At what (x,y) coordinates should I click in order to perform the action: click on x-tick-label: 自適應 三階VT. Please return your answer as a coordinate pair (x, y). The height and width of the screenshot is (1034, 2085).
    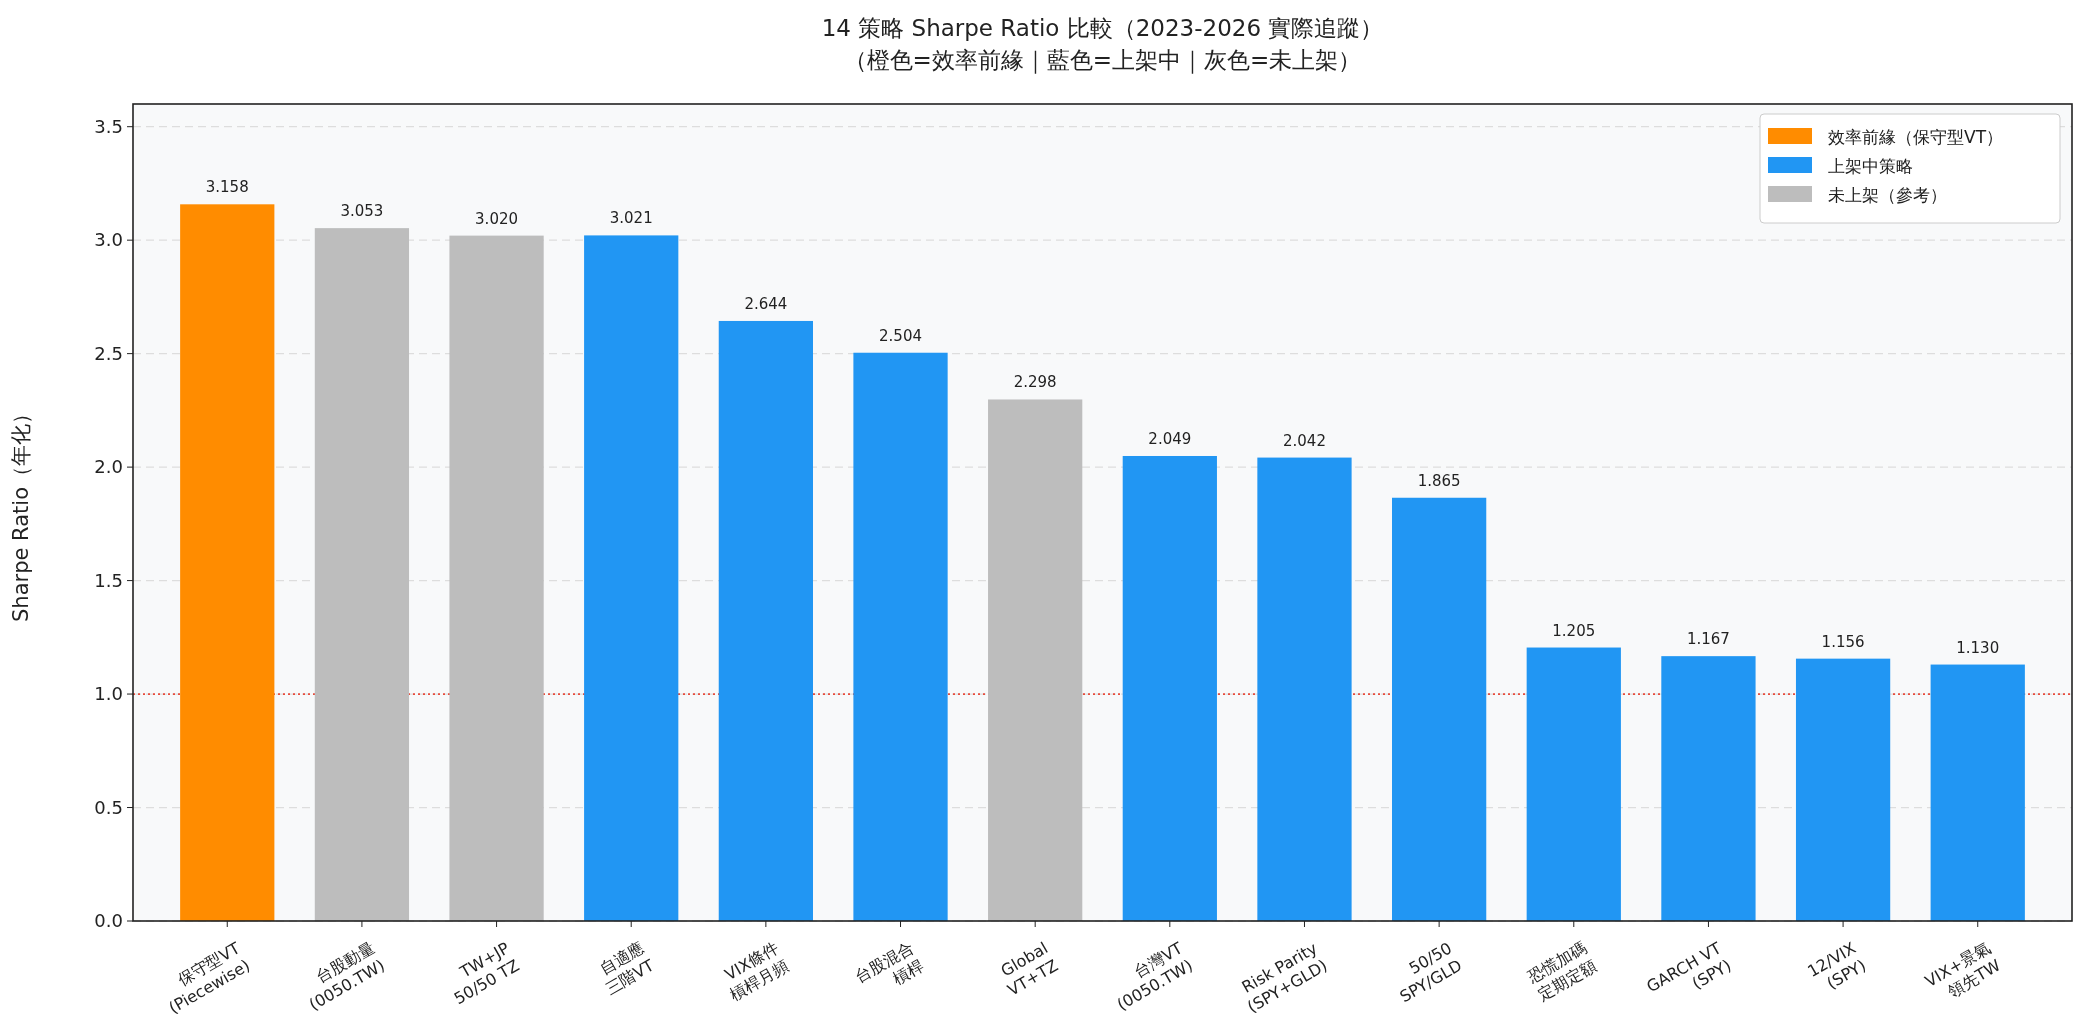
    Looking at the image, I should click on (627, 968).